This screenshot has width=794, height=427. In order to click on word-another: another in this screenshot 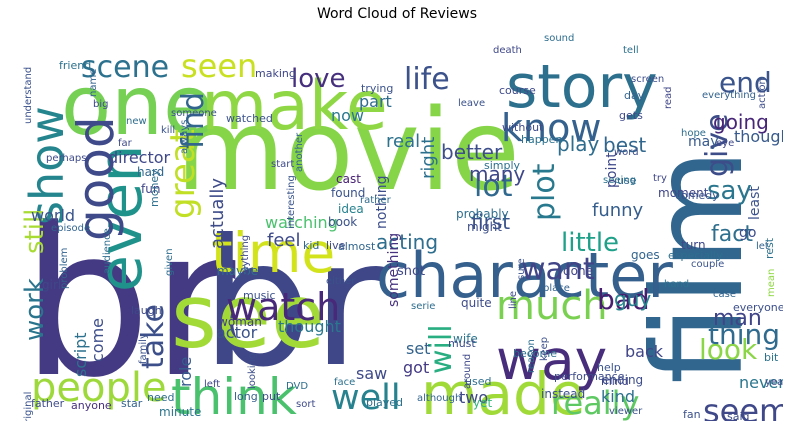, I will do `click(299, 152)`.